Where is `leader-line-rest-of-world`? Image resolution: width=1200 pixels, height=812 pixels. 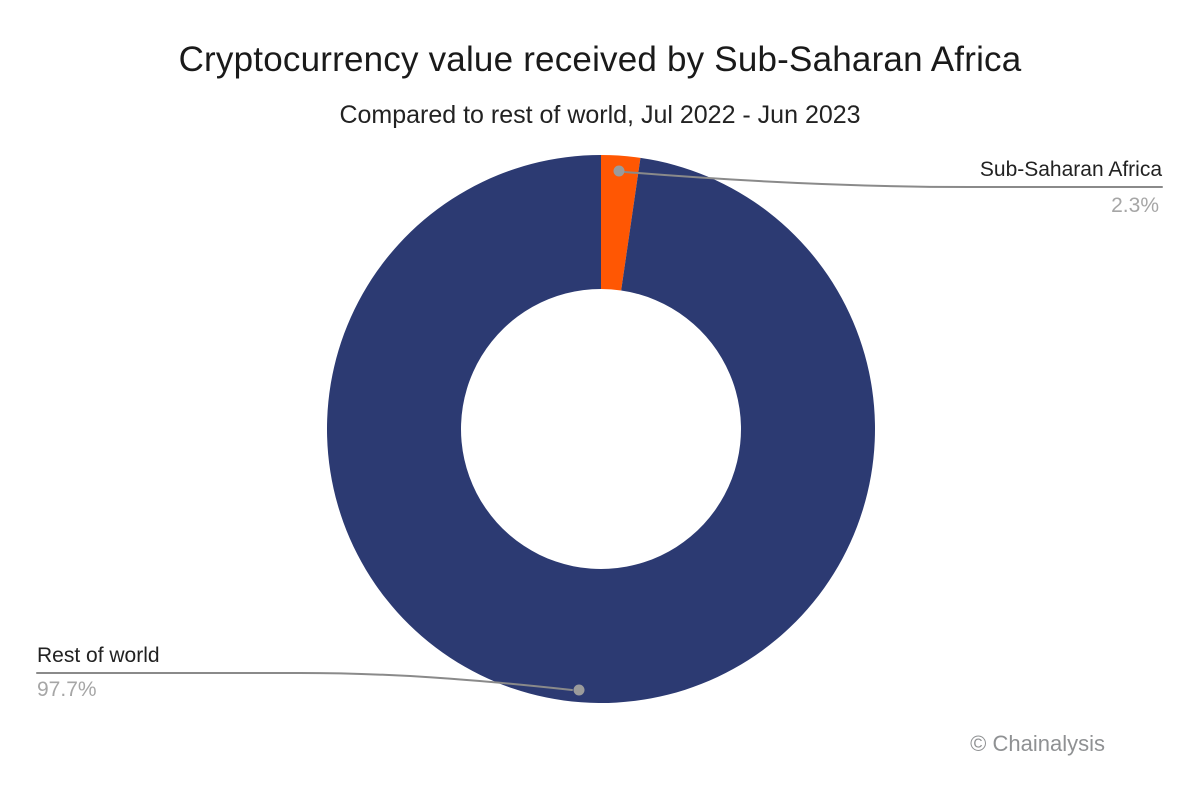
leader-line-rest-of-world is located at coordinates (304, 681).